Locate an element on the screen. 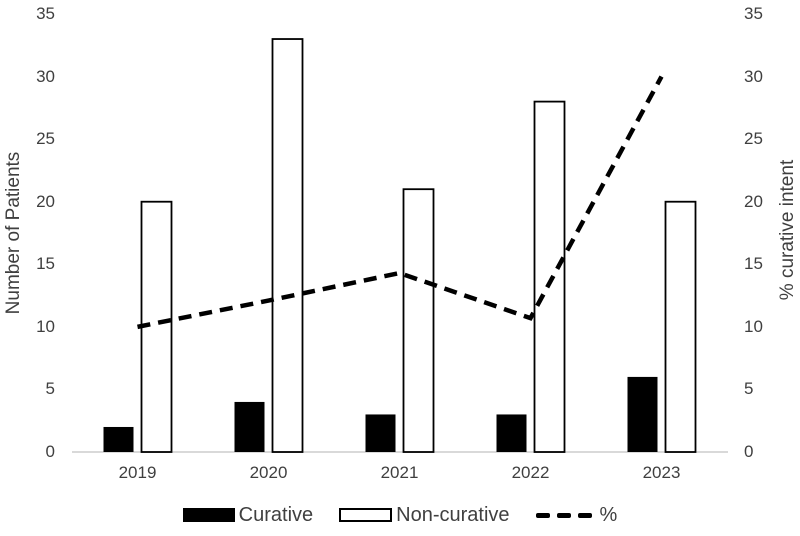 The image size is (800, 536). right-axis-tick-15: 15 is located at coordinates (753, 263).